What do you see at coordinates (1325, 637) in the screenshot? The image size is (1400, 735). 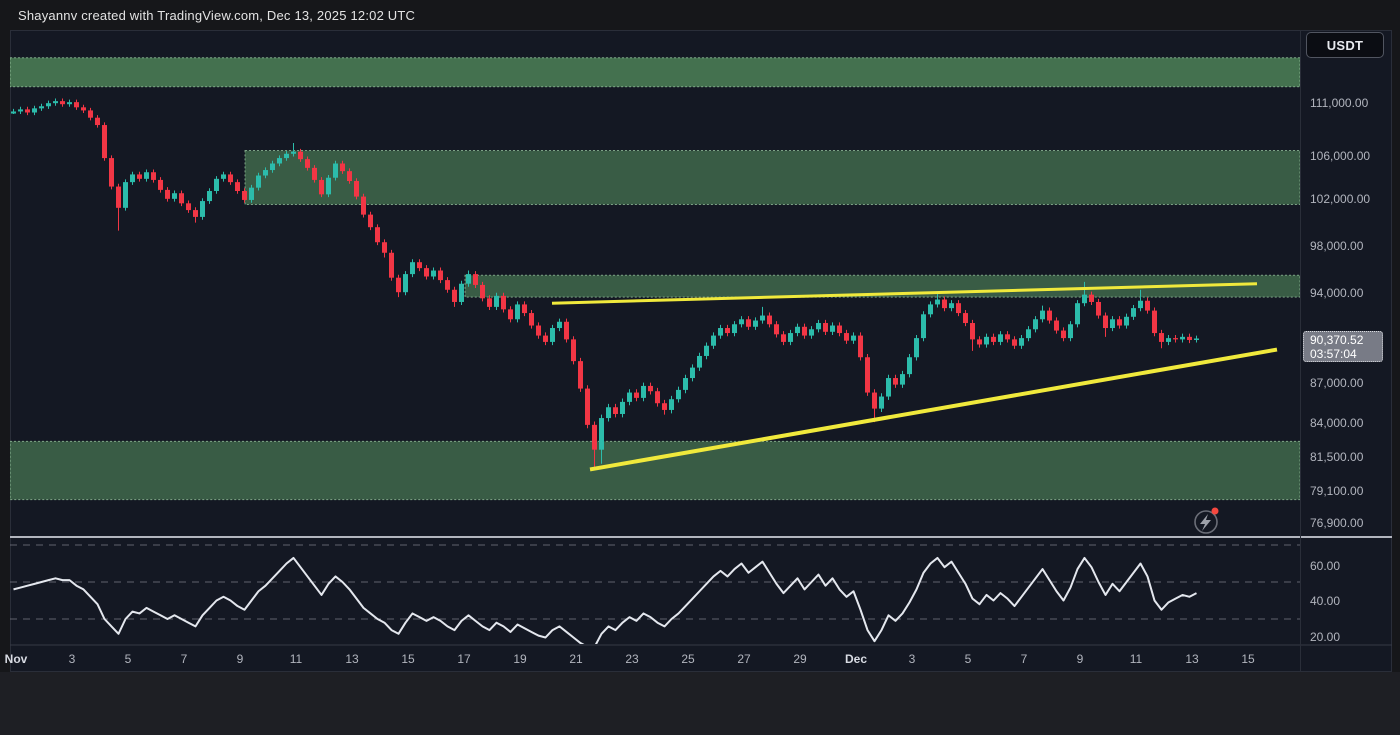 I see `rsi-axis-label: 20.00` at bounding box center [1325, 637].